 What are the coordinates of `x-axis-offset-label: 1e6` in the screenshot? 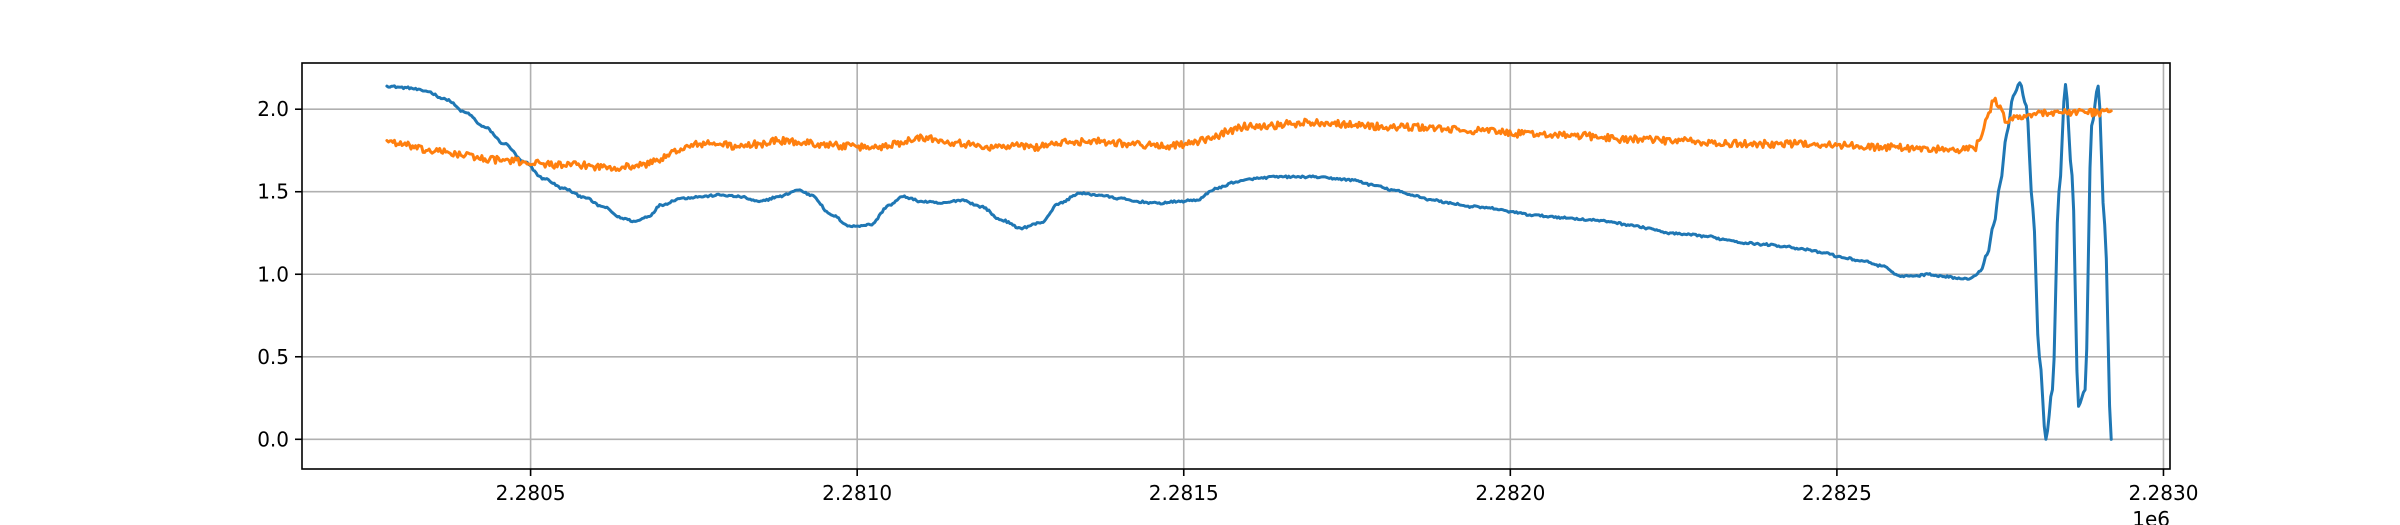 It's located at (2151, 516).